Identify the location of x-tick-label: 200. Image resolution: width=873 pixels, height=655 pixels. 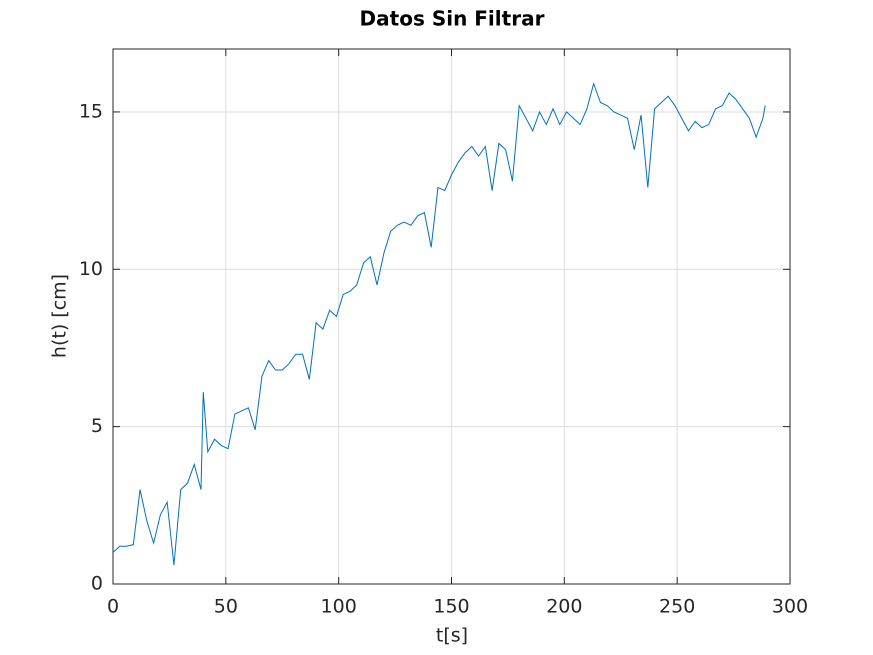
(564, 607).